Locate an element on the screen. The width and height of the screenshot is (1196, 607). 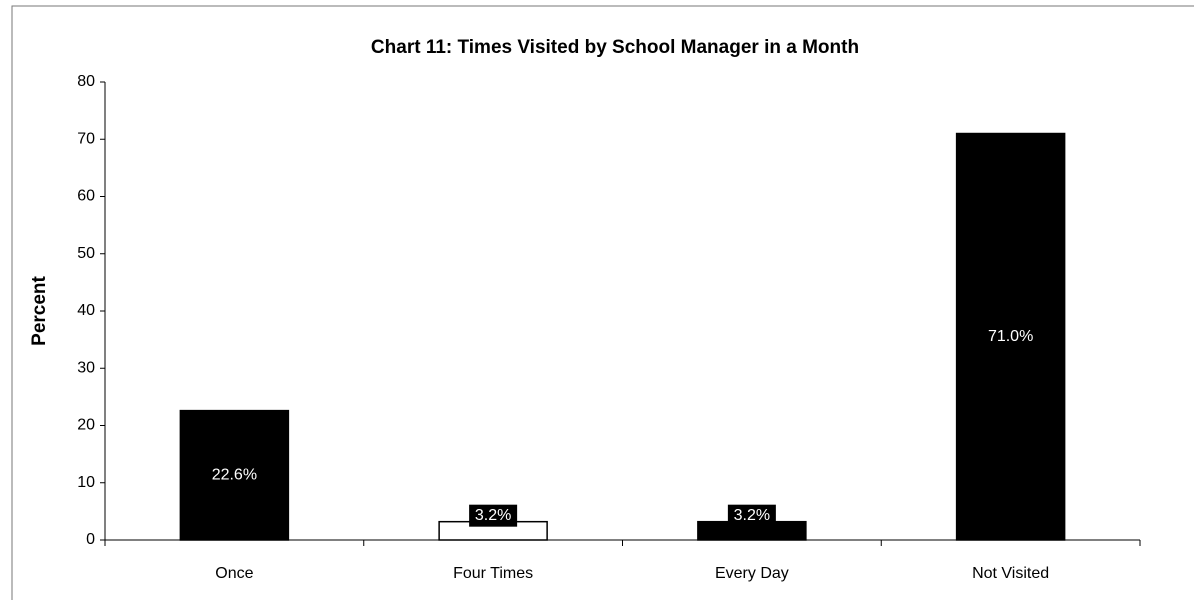
y-tick-label: 80 is located at coordinates (86, 81).